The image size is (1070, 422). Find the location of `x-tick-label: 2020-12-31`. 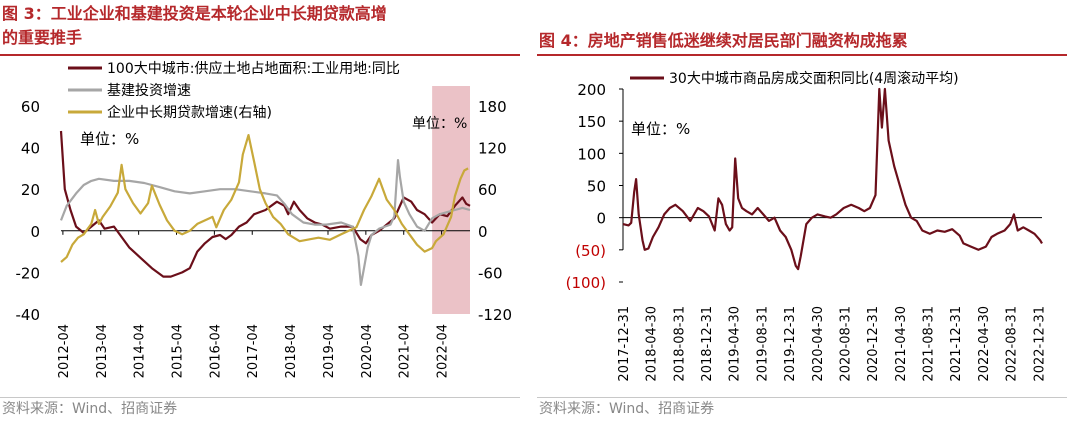

x-tick-label: 2020-12-31 is located at coordinates (873, 344).